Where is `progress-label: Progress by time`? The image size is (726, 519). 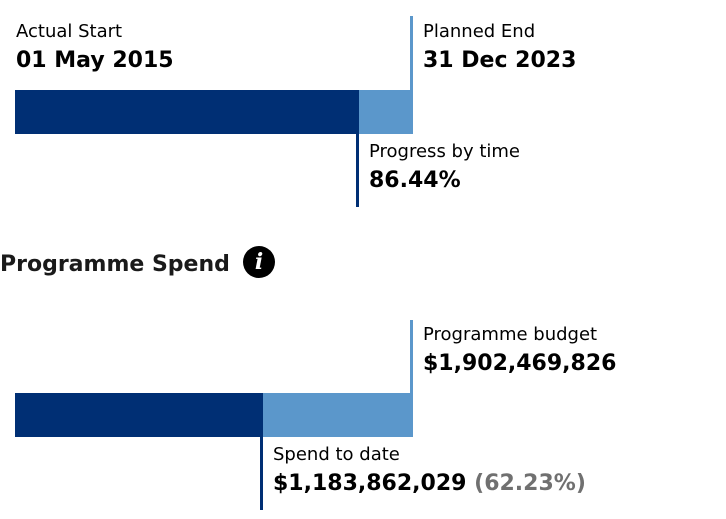 progress-label: Progress by time is located at coordinates (445, 151).